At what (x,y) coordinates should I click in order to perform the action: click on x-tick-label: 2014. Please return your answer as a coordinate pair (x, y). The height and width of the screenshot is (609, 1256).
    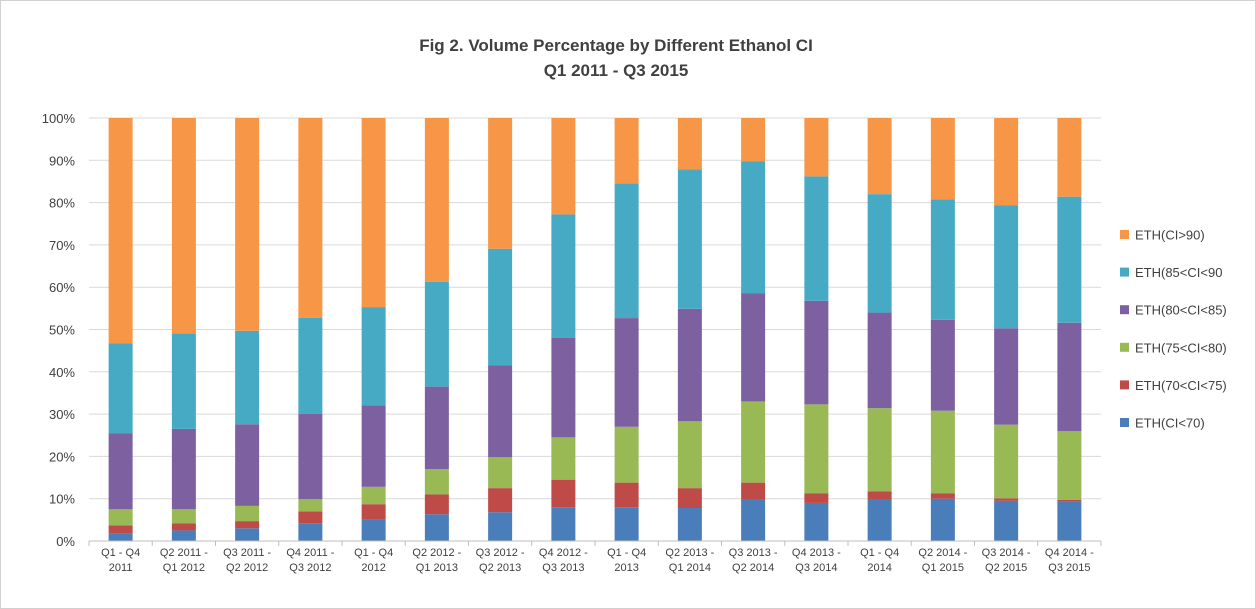
    Looking at the image, I should click on (879, 568).